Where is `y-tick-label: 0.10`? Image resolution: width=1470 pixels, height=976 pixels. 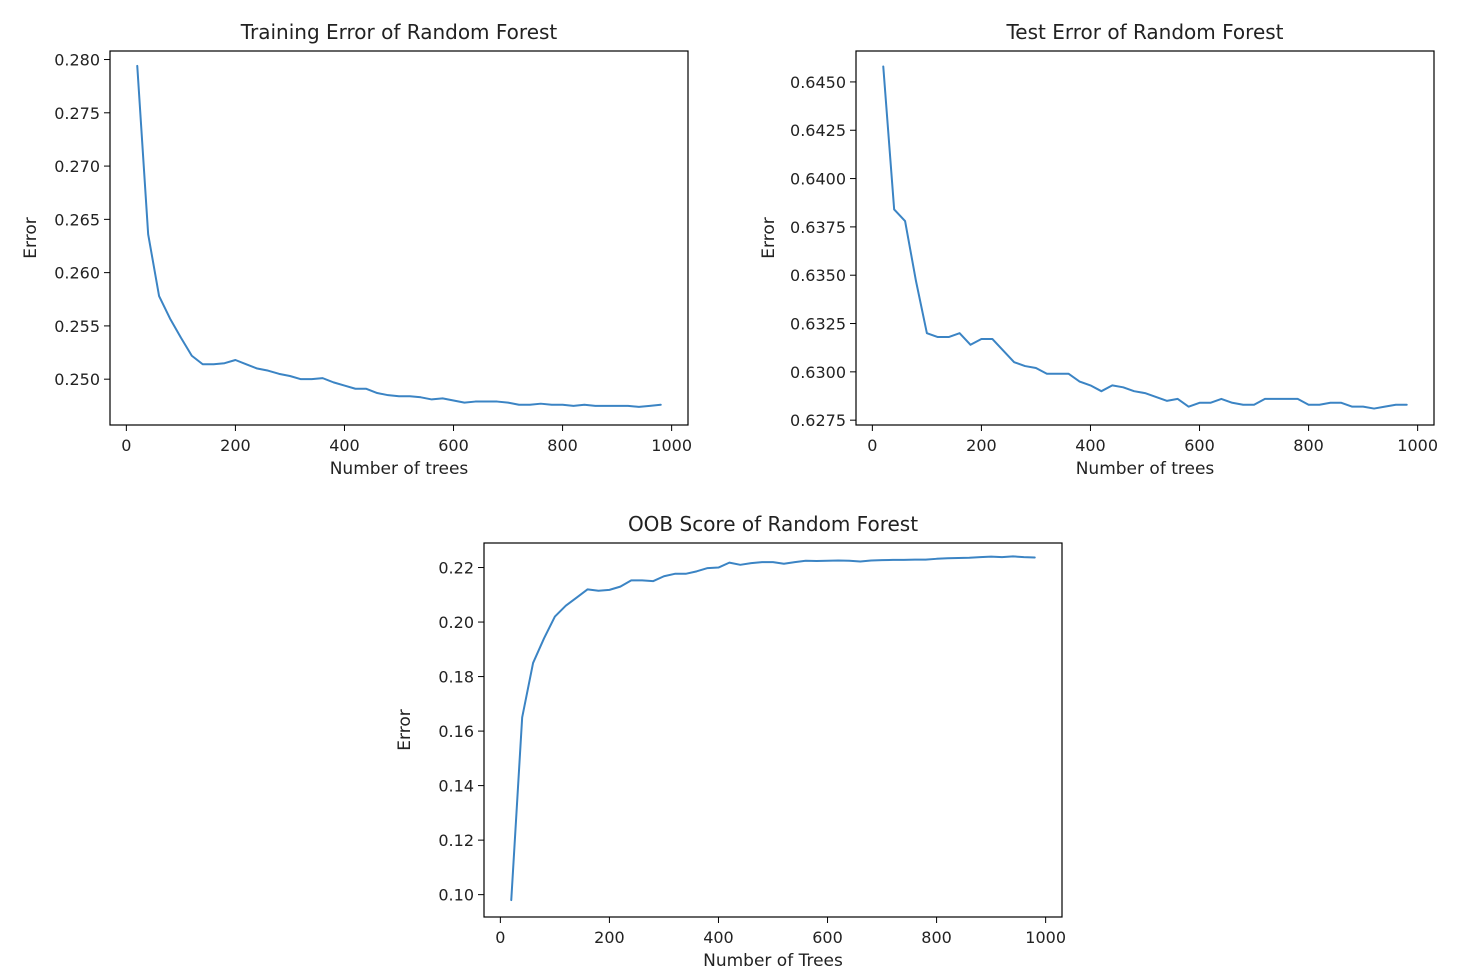 y-tick-label: 0.10 is located at coordinates (456, 895).